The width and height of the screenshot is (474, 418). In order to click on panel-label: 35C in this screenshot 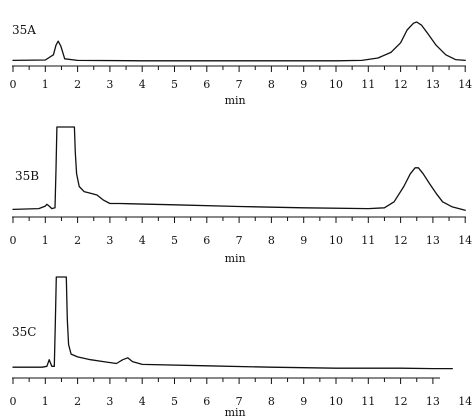, I will do `click(24, 332)`.